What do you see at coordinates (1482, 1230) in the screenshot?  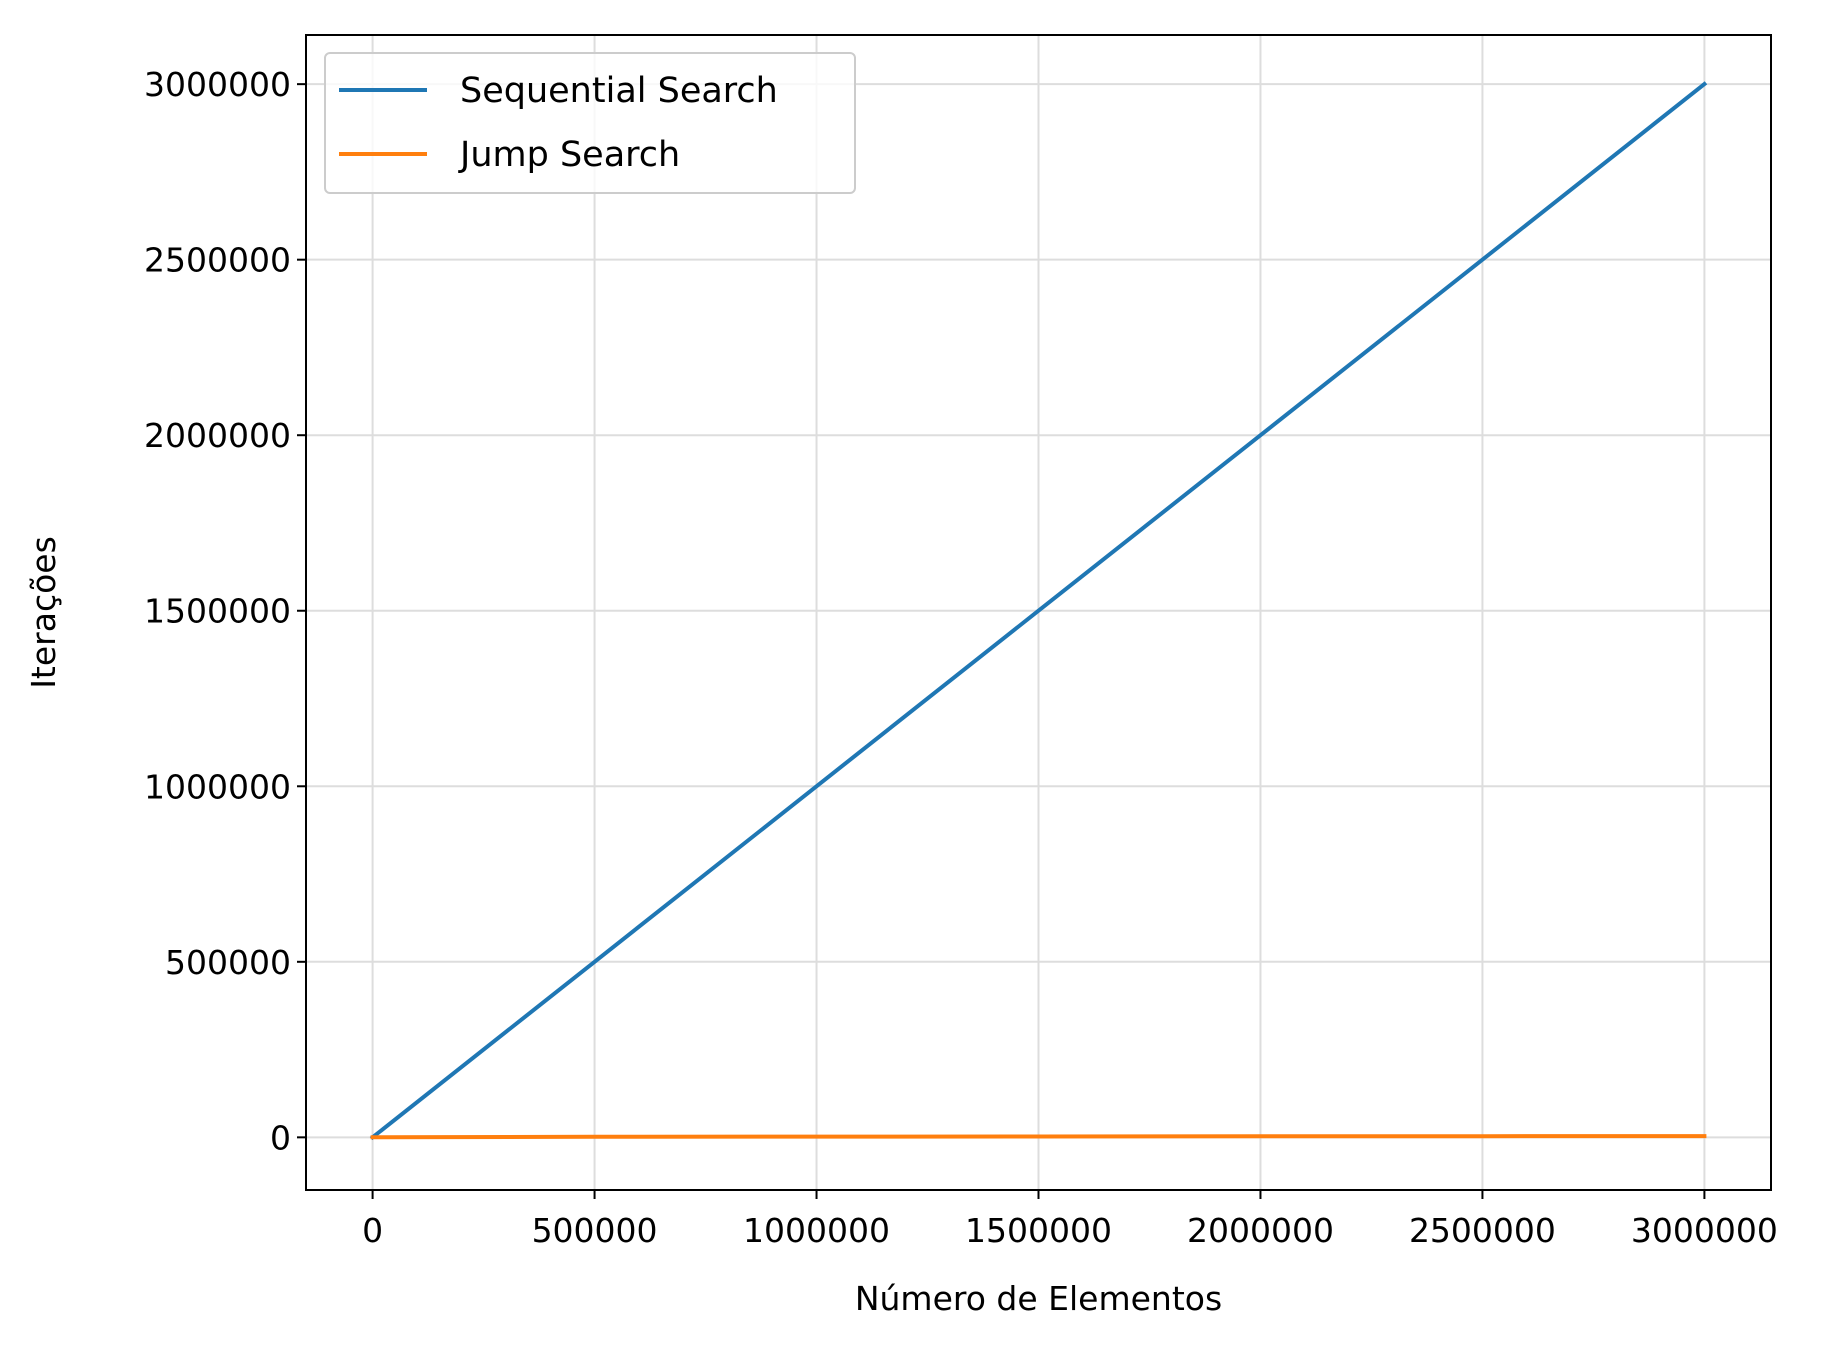 I see `x-tick-label: 2500000` at bounding box center [1482, 1230].